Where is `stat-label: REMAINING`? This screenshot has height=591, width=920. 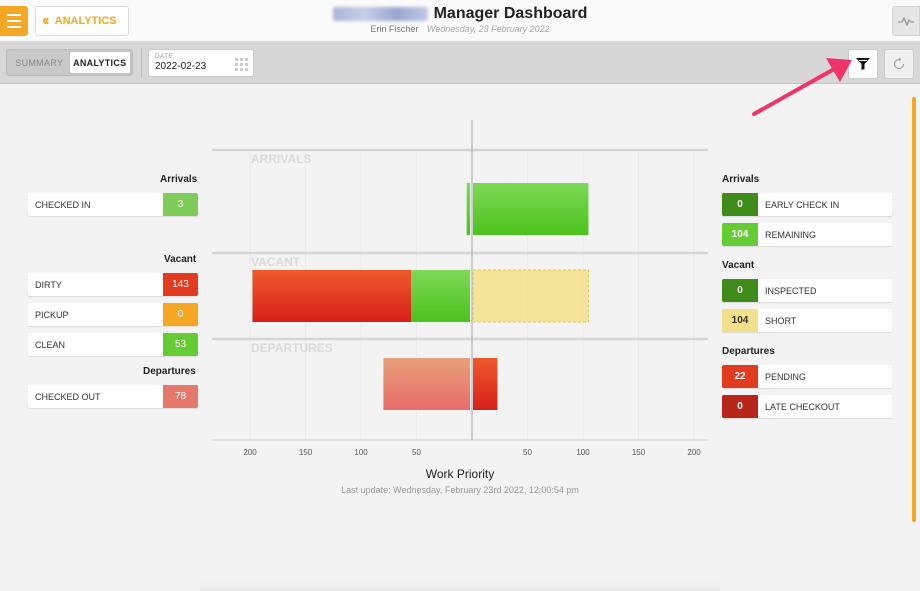 stat-label: REMAINING is located at coordinates (791, 234).